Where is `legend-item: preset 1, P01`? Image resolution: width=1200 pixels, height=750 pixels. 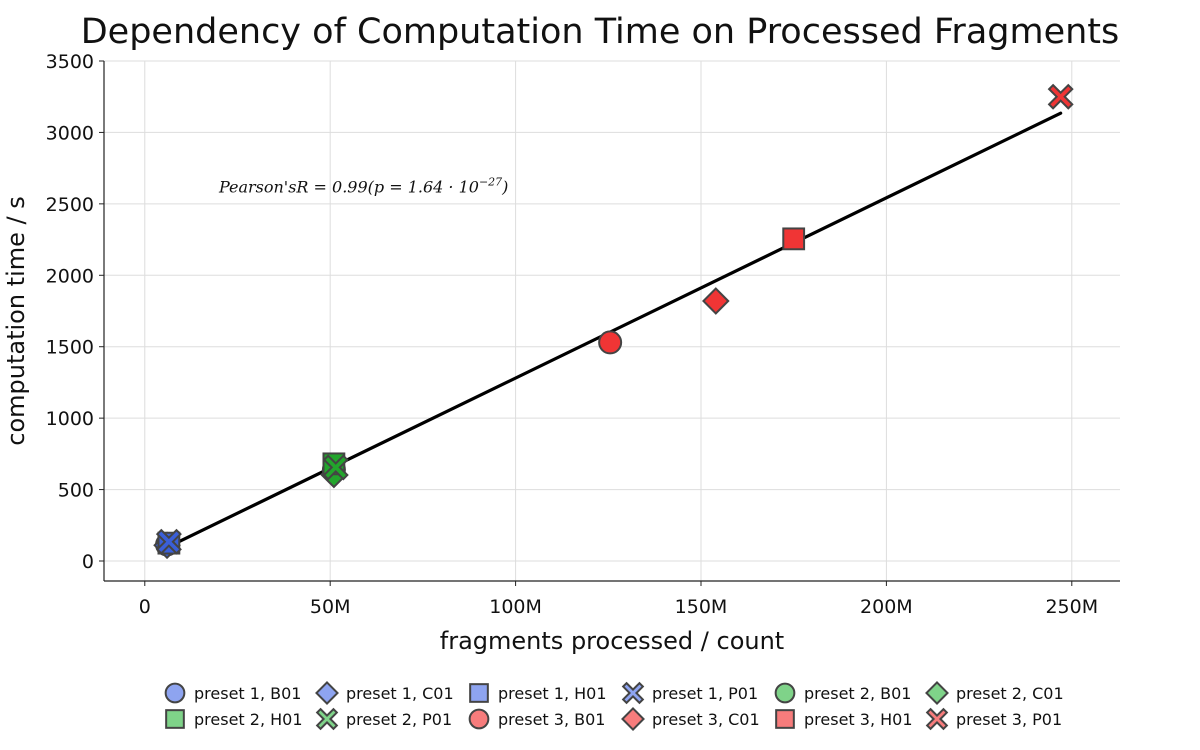 legend-item: preset 1, P01 is located at coordinates (689, 693).